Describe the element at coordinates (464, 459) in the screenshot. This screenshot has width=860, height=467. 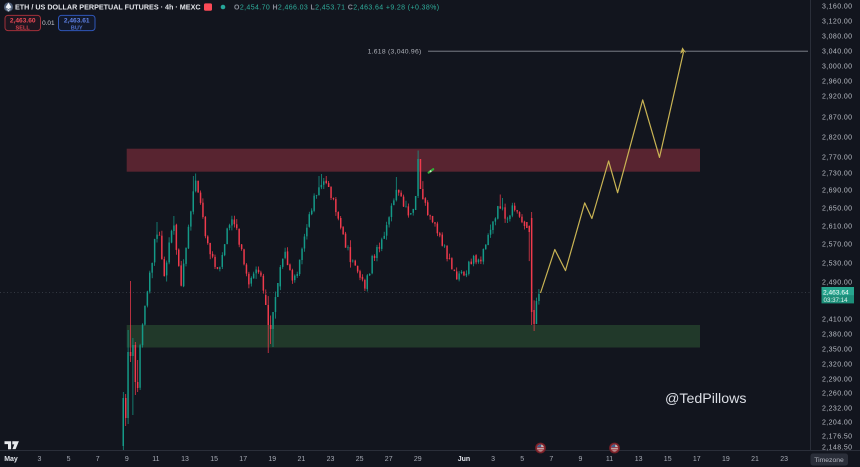
I see `svg-text: Jun` at that location.